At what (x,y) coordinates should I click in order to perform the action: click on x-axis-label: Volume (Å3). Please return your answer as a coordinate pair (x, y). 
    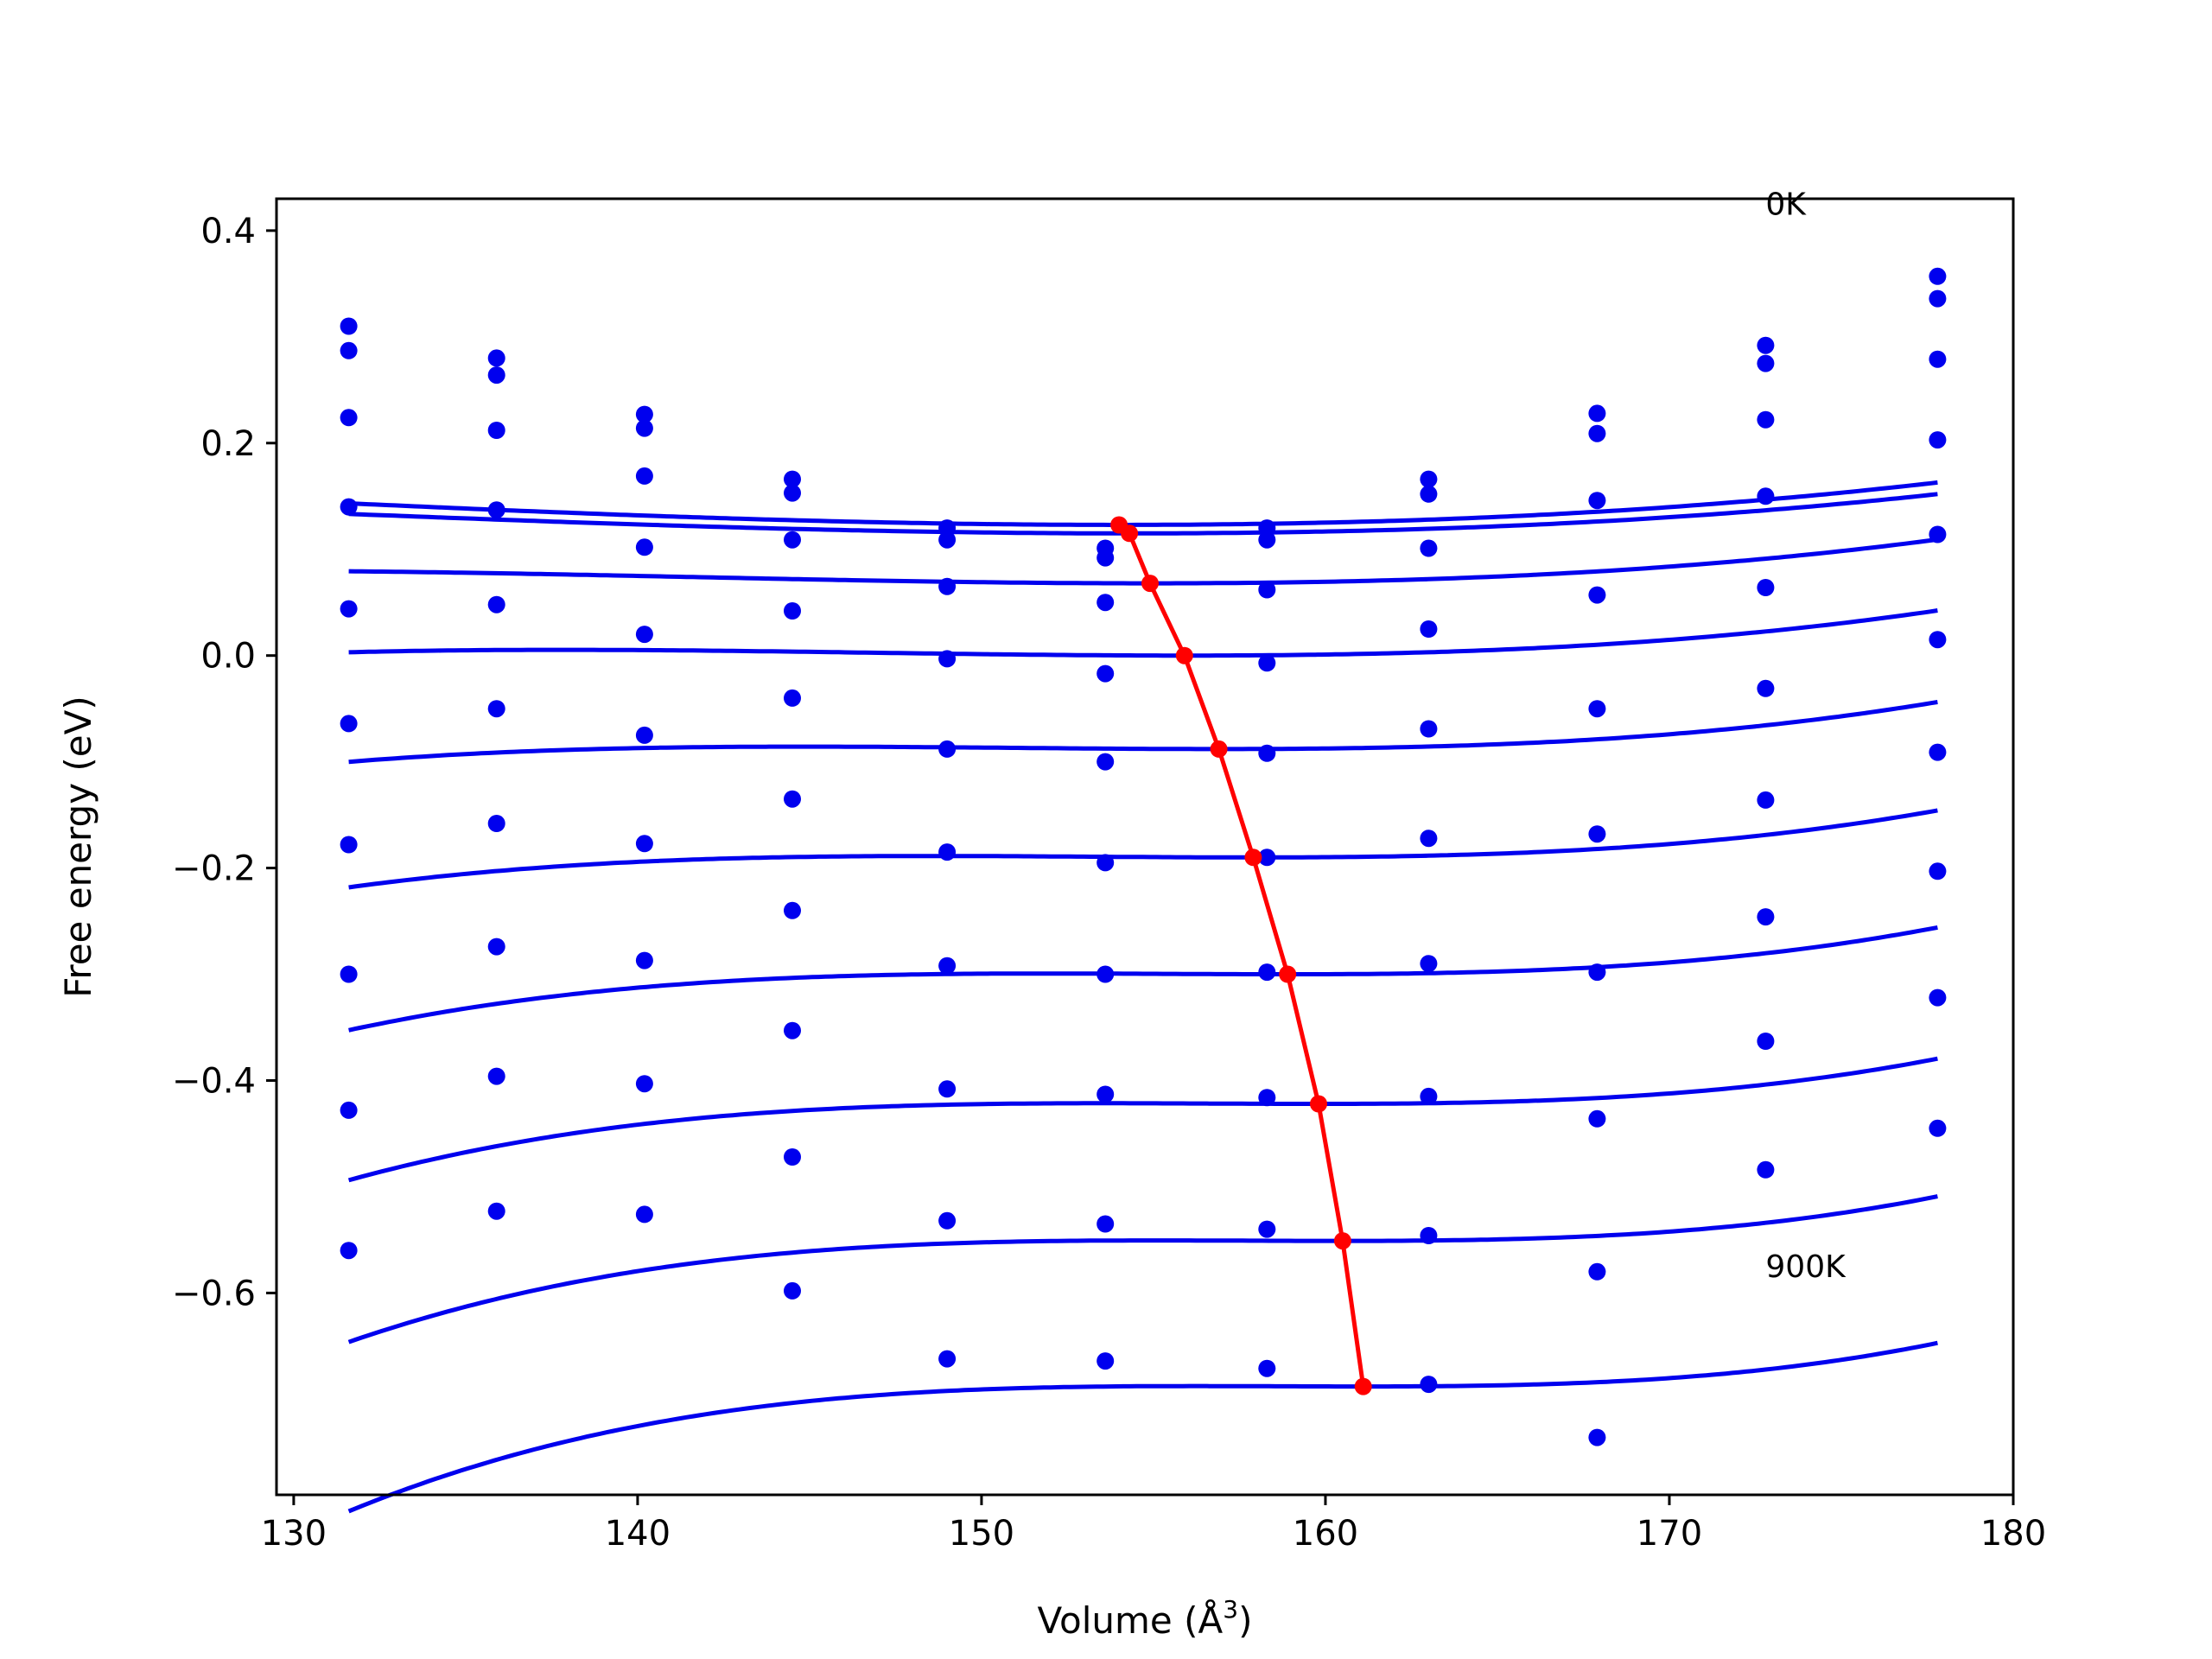
    Looking at the image, I should click on (1145, 1618).